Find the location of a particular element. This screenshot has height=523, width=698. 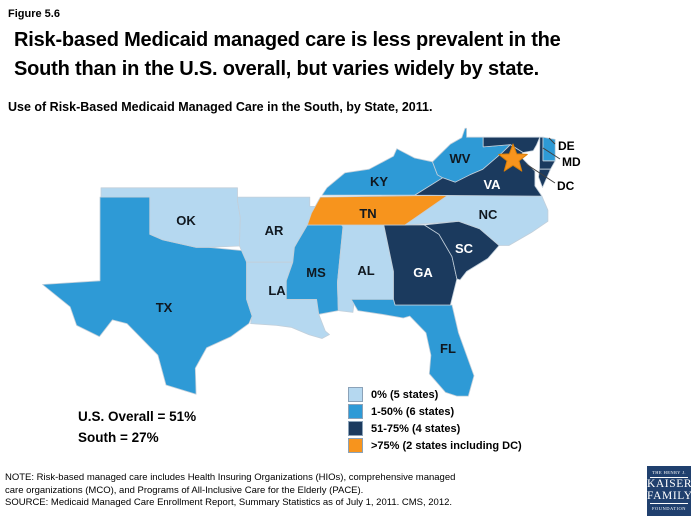

svg-text: AR is located at coordinates (274, 230).